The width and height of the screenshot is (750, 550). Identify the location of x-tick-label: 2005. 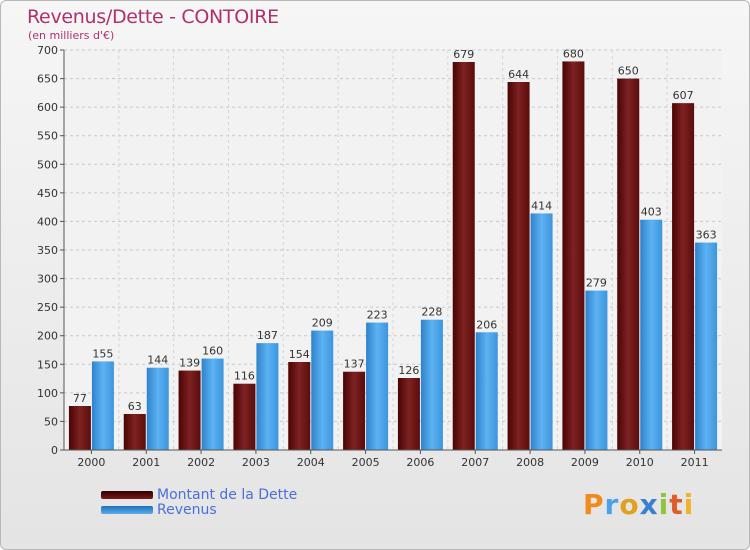
(366, 462).